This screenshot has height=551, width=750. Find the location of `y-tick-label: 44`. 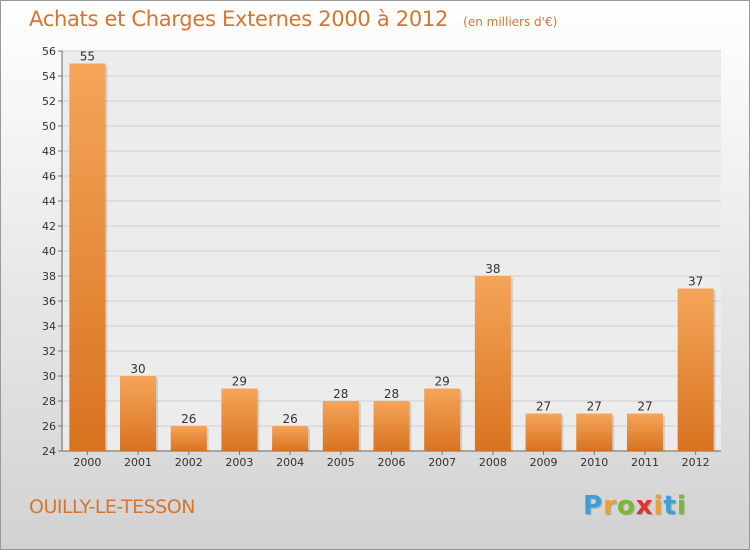

y-tick-label: 44 is located at coordinates (49, 201).